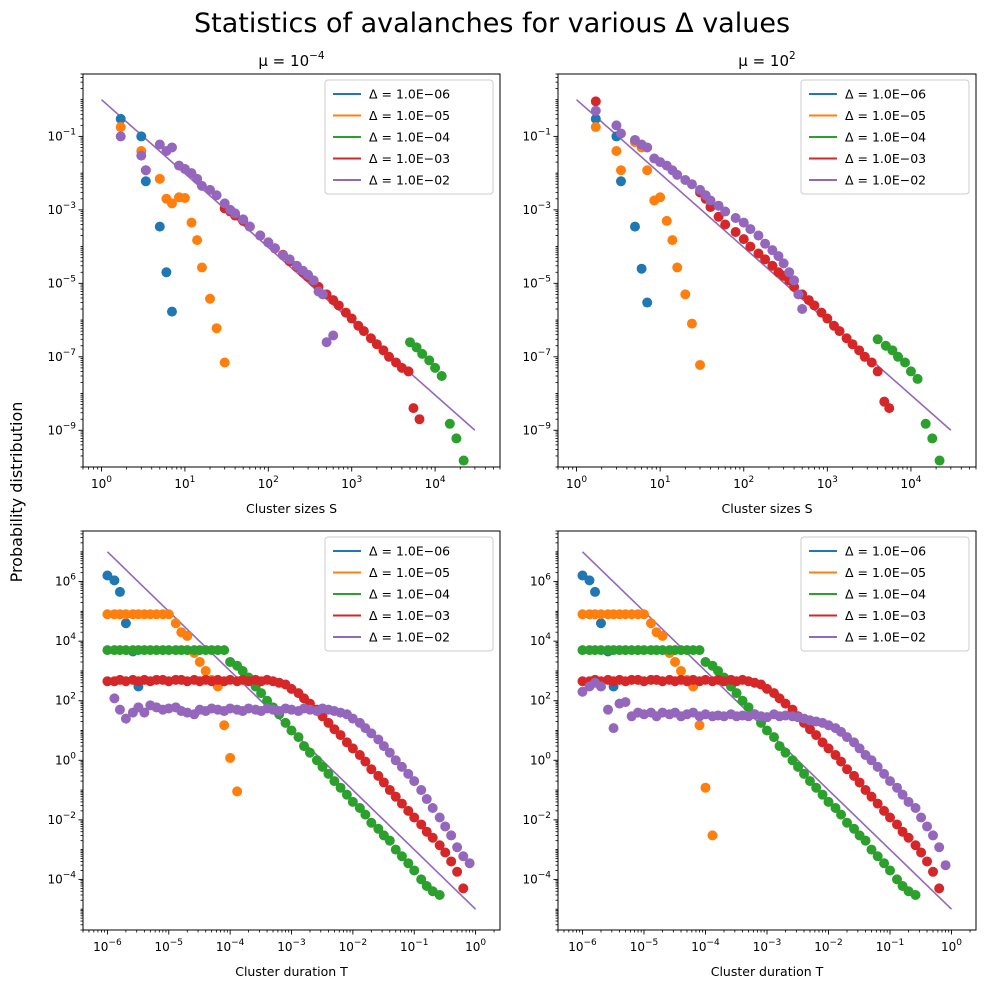  Describe the element at coordinates (101, 483) in the screenshot. I see `x-tick-label: 10⁰` at that location.